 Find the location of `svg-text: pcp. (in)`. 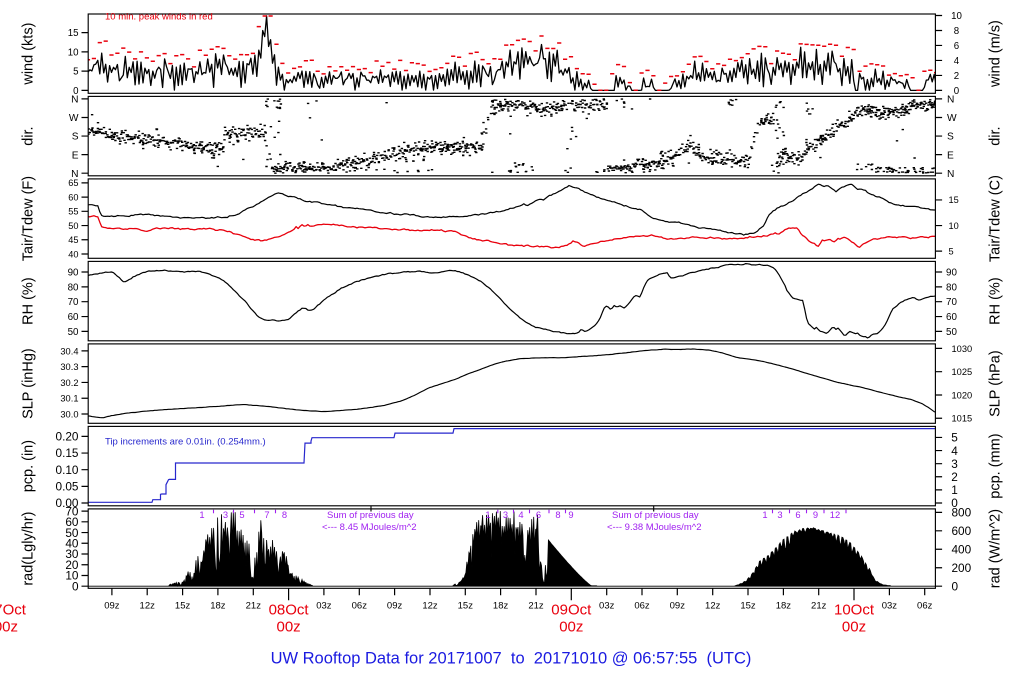

svg-text: pcp. (in) is located at coordinates (29, 466).